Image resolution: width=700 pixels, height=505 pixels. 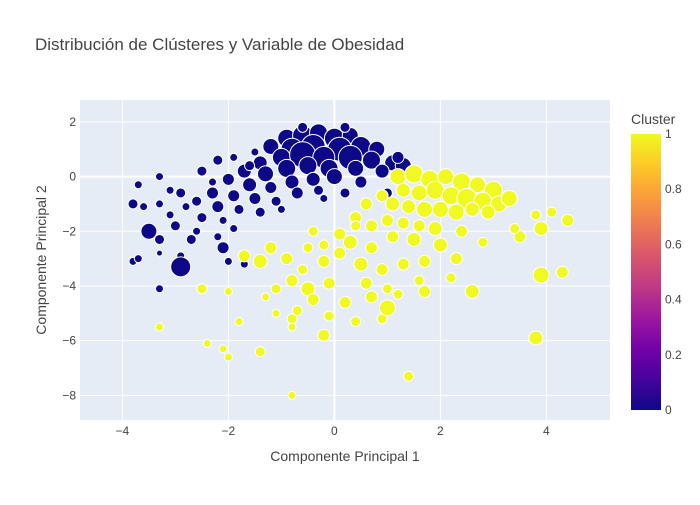 I want to click on x-tick-label: −2, so click(x=229, y=431).